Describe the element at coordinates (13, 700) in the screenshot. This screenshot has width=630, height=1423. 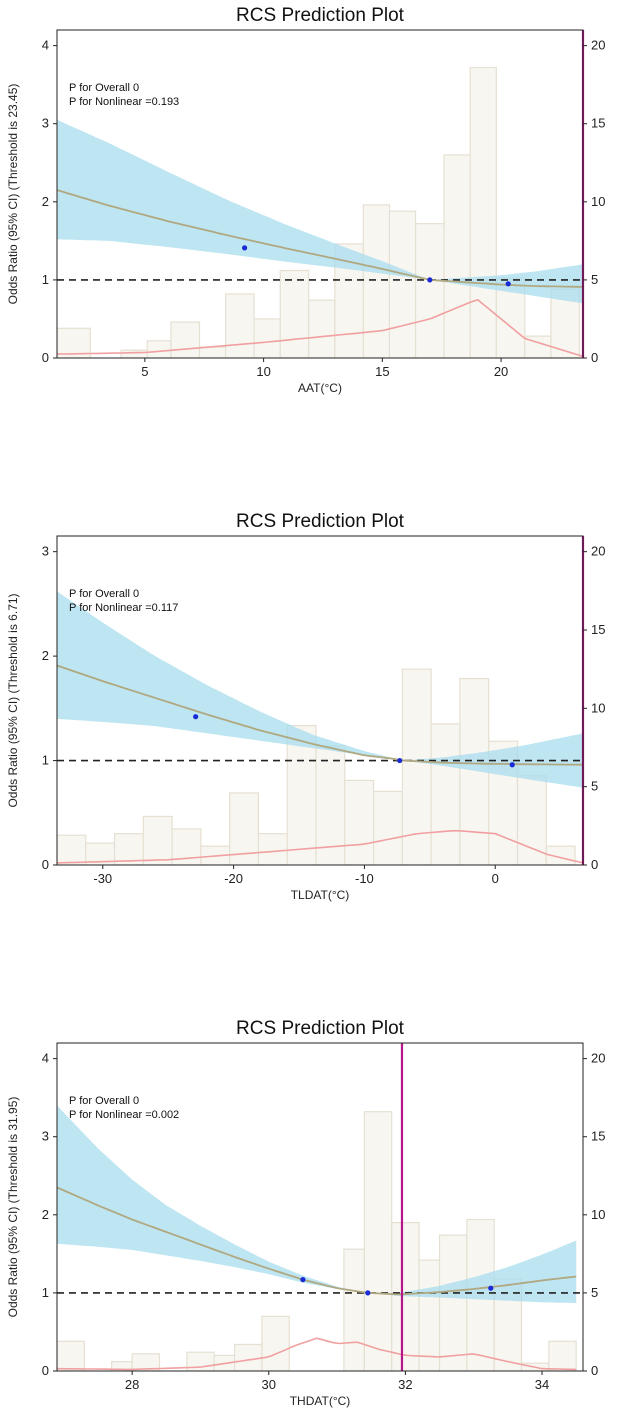
I see `y-axis-label: Odds Ratio (95% CI) (Threshold is 6.71)` at that location.